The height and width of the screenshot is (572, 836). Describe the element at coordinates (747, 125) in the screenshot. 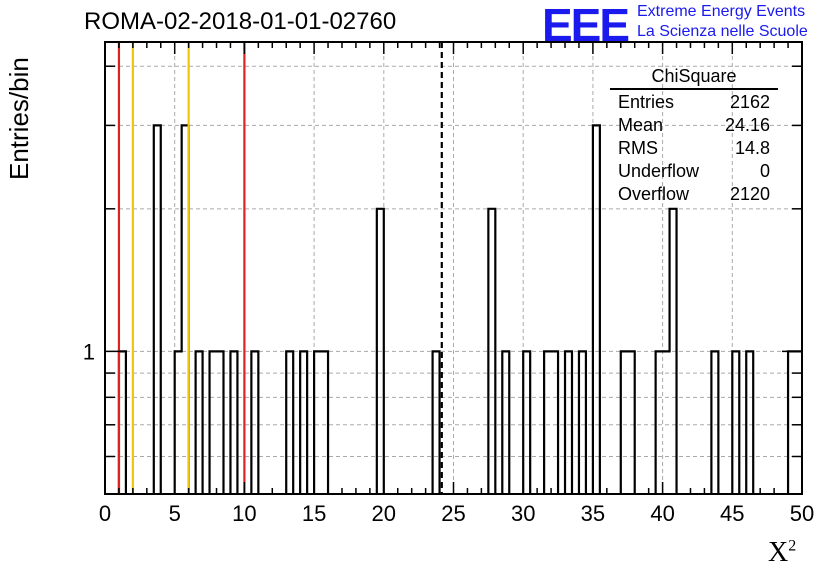

I see `stats-value: 24.16` at that location.